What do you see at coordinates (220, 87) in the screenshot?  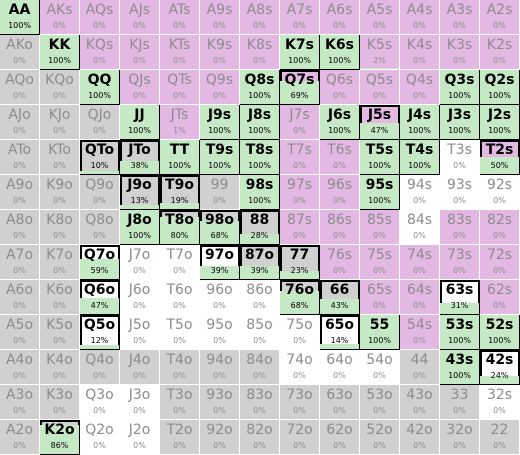 I see `hand-cell-q9s: Q9s 0%` at bounding box center [220, 87].